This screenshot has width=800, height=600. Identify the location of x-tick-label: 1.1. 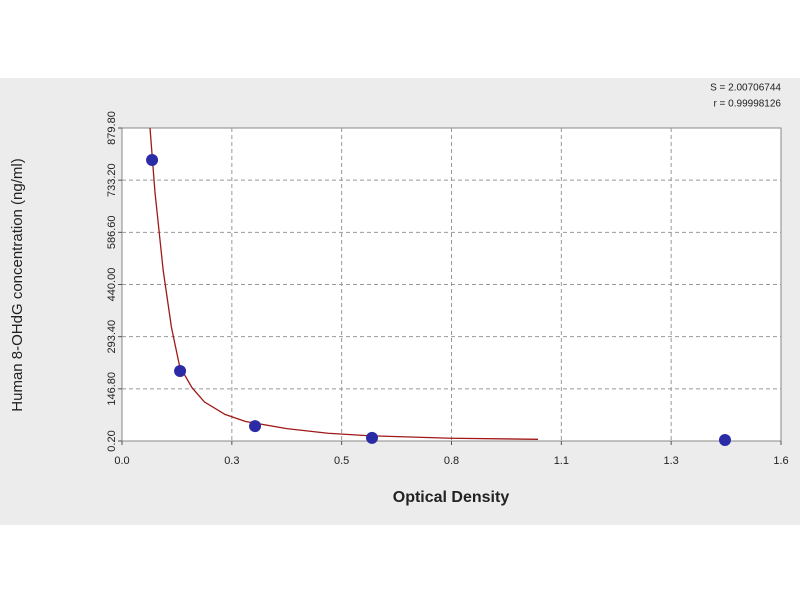
(561, 461).